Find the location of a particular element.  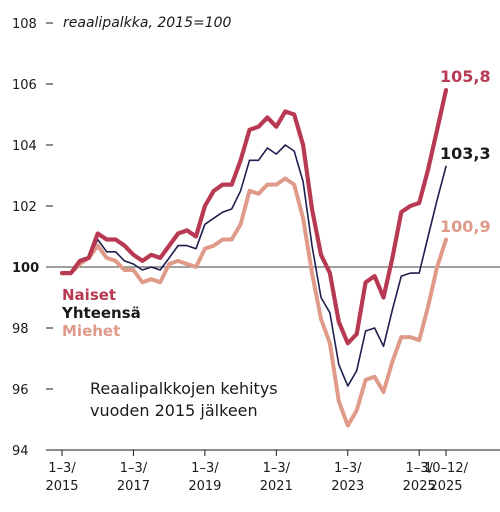

end-label-miehet: 100,9 is located at coordinates (465, 226).